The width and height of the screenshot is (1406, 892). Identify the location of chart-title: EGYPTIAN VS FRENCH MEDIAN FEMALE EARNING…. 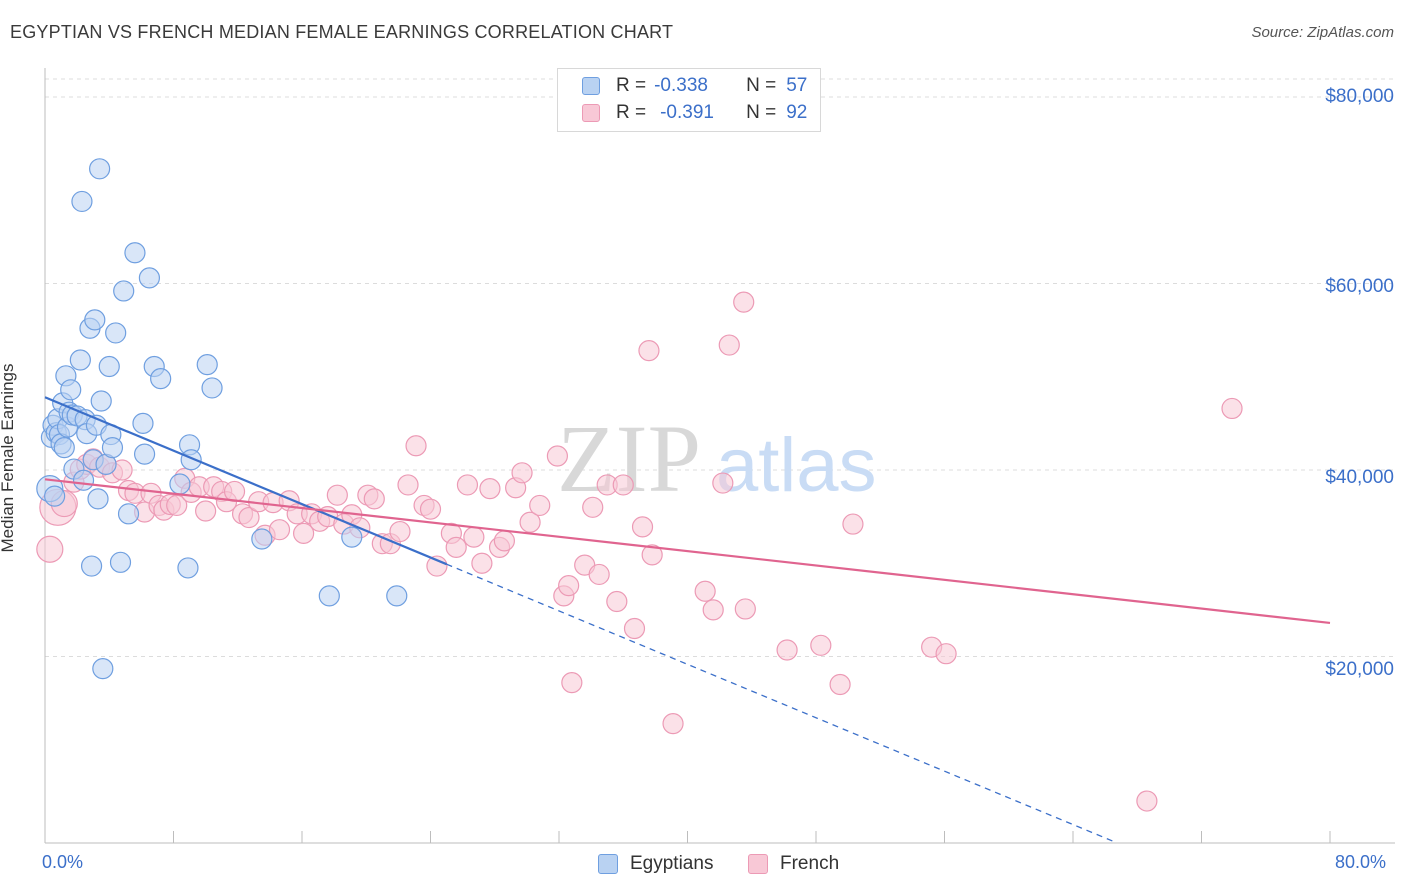
(342, 32).